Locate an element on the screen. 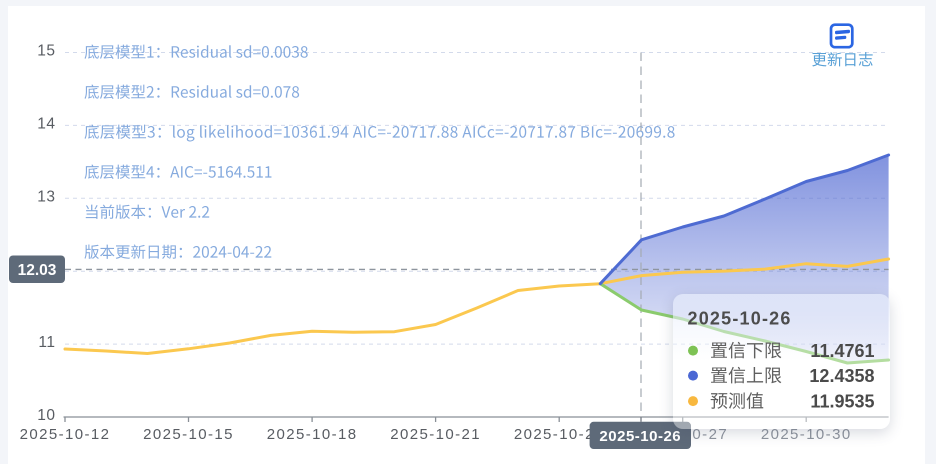  svg-text: 13 is located at coordinates (46, 196).